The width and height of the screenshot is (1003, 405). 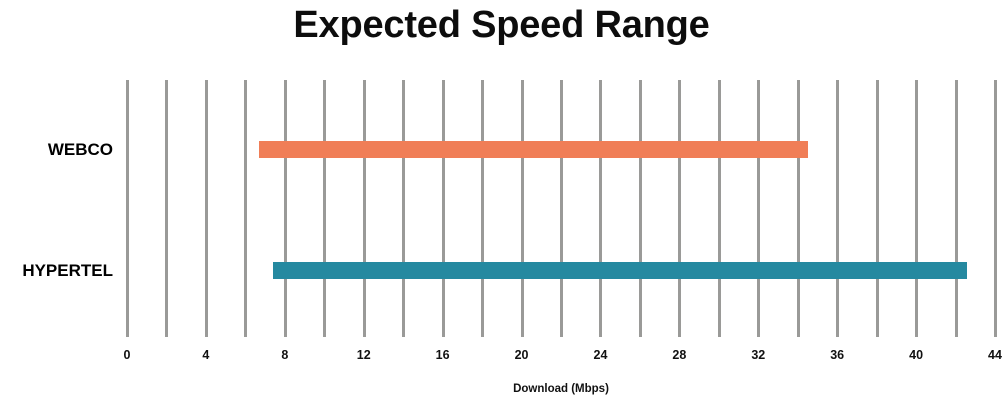 What do you see at coordinates (127, 355) in the screenshot?
I see `x-tick-label: 0` at bounding box center [127, 355].